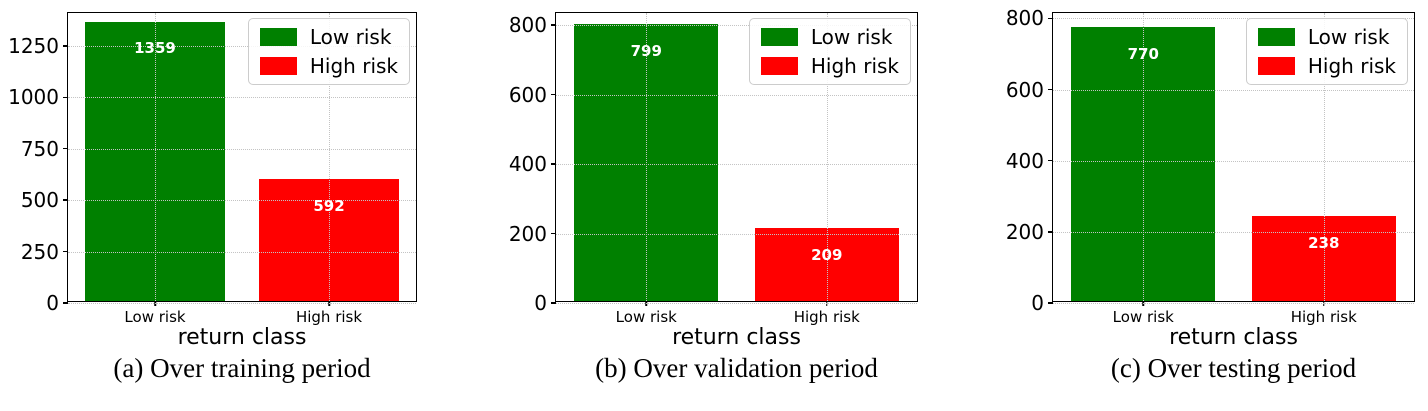  I want to click on bar-value-label: 799, so click(646, 50).